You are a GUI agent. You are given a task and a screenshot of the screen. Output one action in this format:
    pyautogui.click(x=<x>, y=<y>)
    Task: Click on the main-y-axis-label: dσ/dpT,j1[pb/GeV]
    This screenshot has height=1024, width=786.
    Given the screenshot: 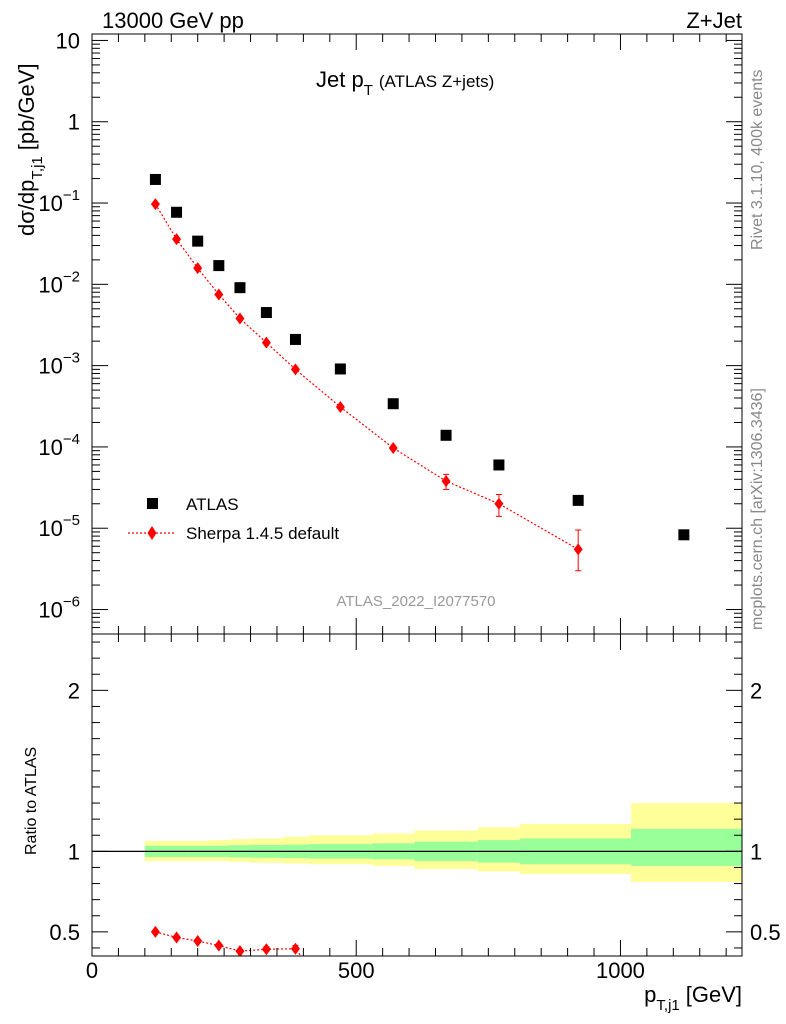 What is the action you would take?
    pyautogui.click(x=30, y=149)
    